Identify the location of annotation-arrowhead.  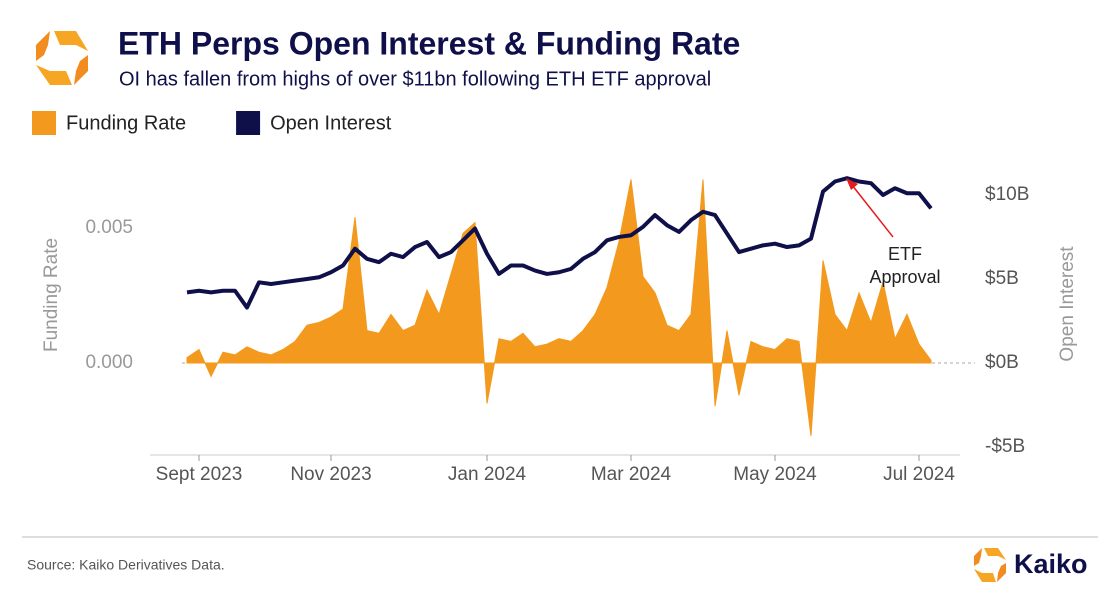
(852, 184).